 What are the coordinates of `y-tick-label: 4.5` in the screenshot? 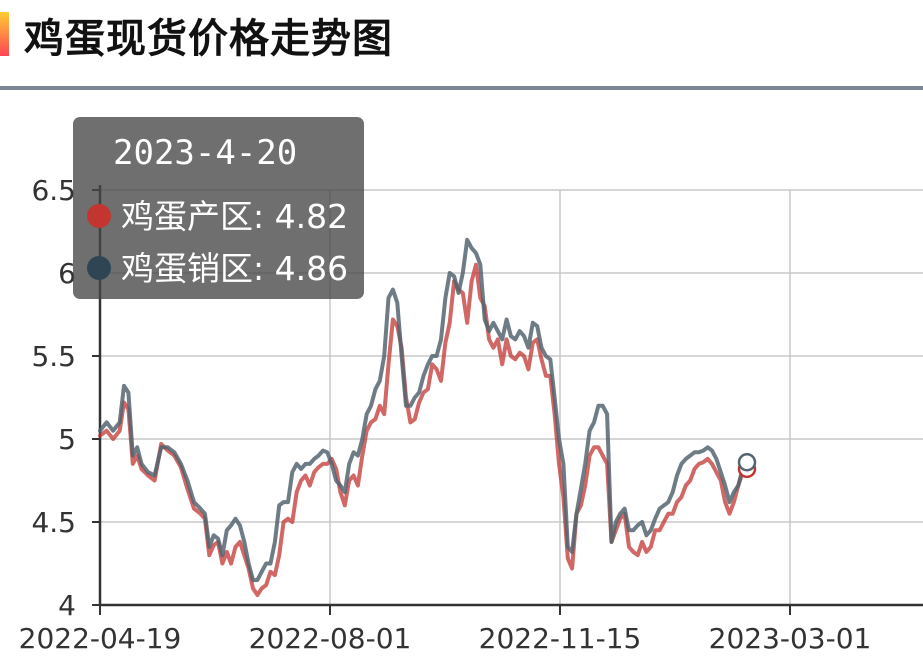 It's located at (53, 522).